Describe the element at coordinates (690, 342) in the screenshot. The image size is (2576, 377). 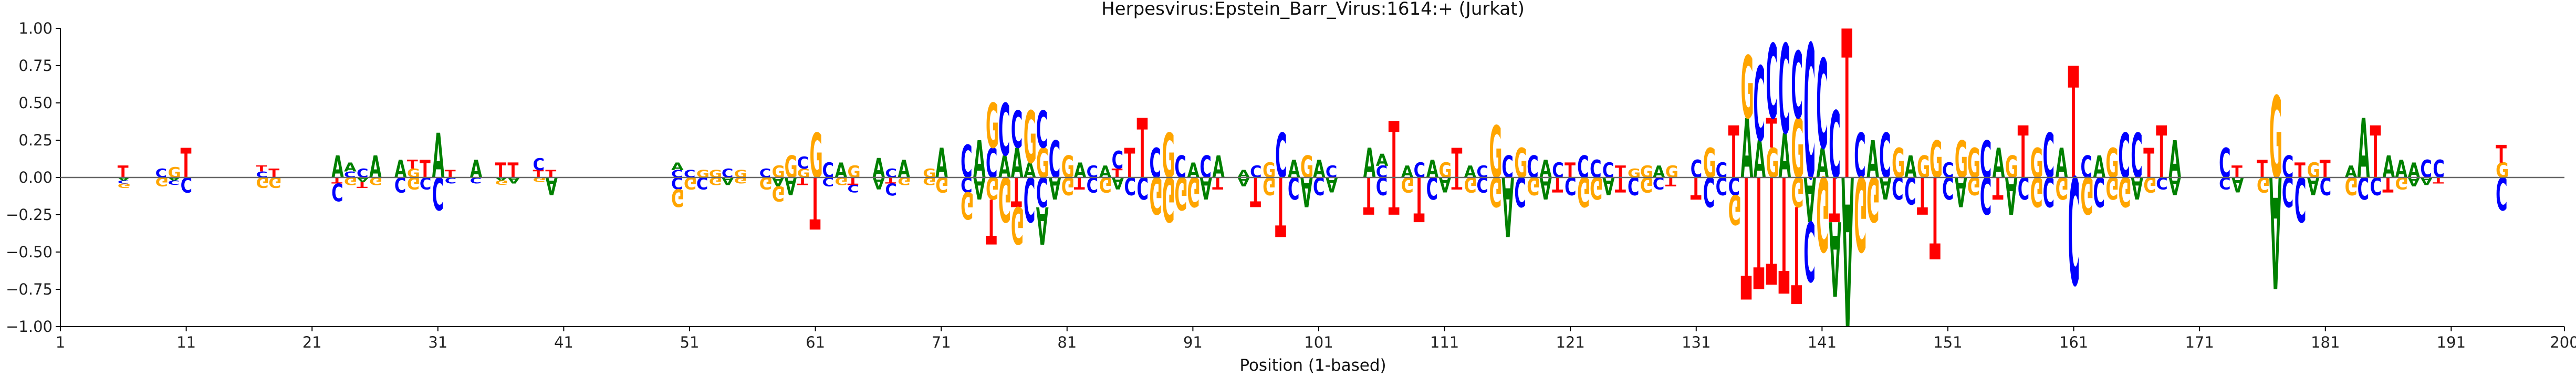
I see `x-tick-label: 51` at that location.